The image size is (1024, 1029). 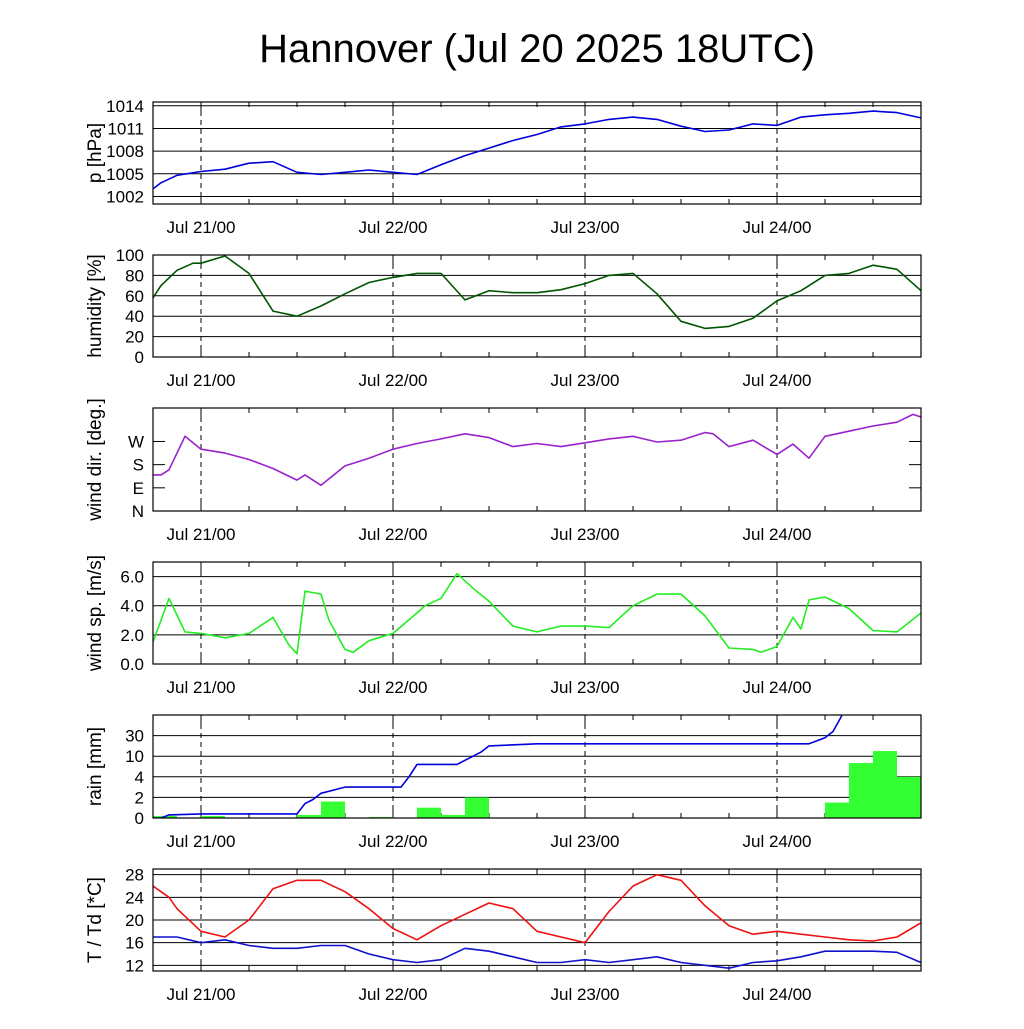 I want to click on y-axis-label: T / Td [*C], so click(x=95, y=920).